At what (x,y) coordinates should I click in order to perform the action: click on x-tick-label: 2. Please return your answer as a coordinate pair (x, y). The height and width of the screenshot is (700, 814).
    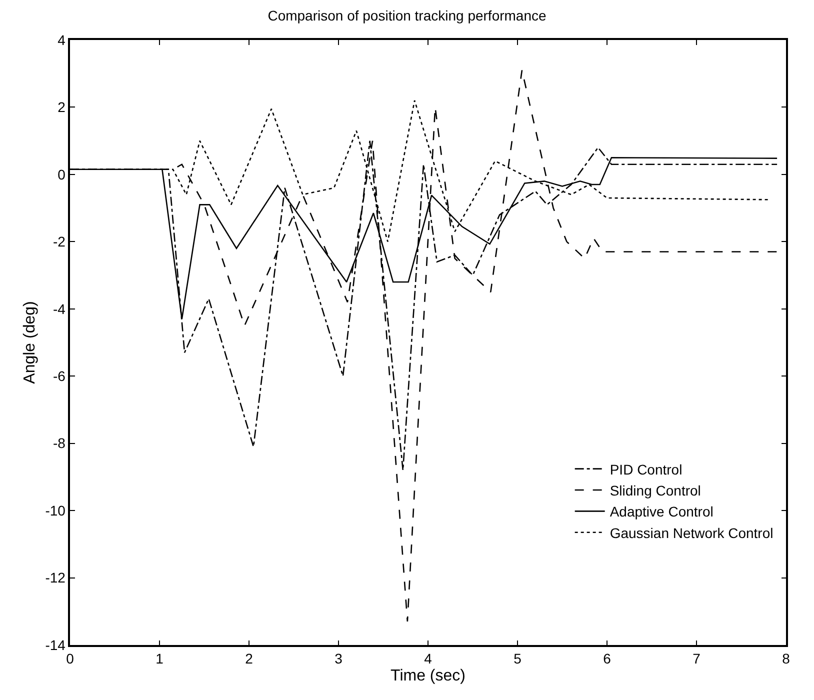
    Looking at the image, I should click on (249, 658).